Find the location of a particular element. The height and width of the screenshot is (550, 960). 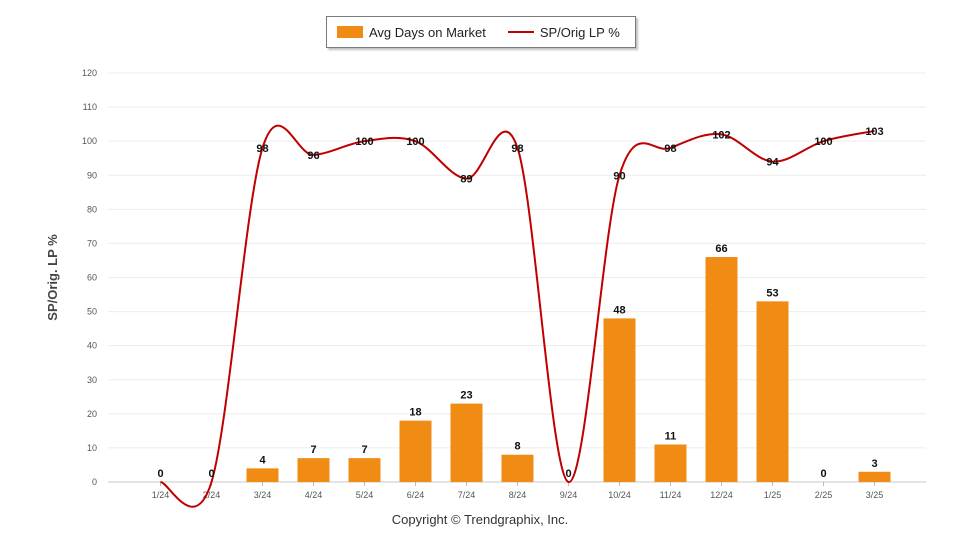

x-tick-label: 1/25 is located at coordinates (773, 495).